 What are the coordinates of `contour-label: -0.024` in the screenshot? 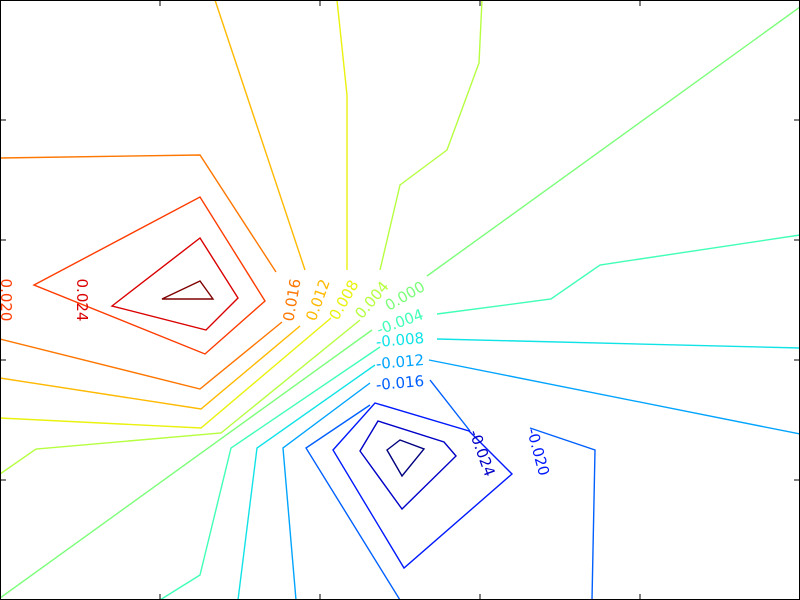 It's located at (481, 453).